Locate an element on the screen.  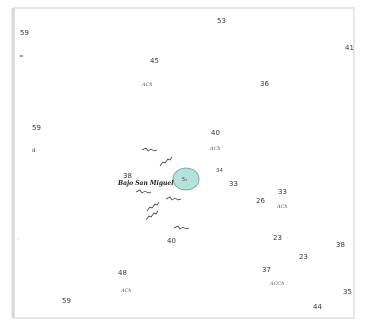
wreck-symbols is located at coordinates (162, 188).